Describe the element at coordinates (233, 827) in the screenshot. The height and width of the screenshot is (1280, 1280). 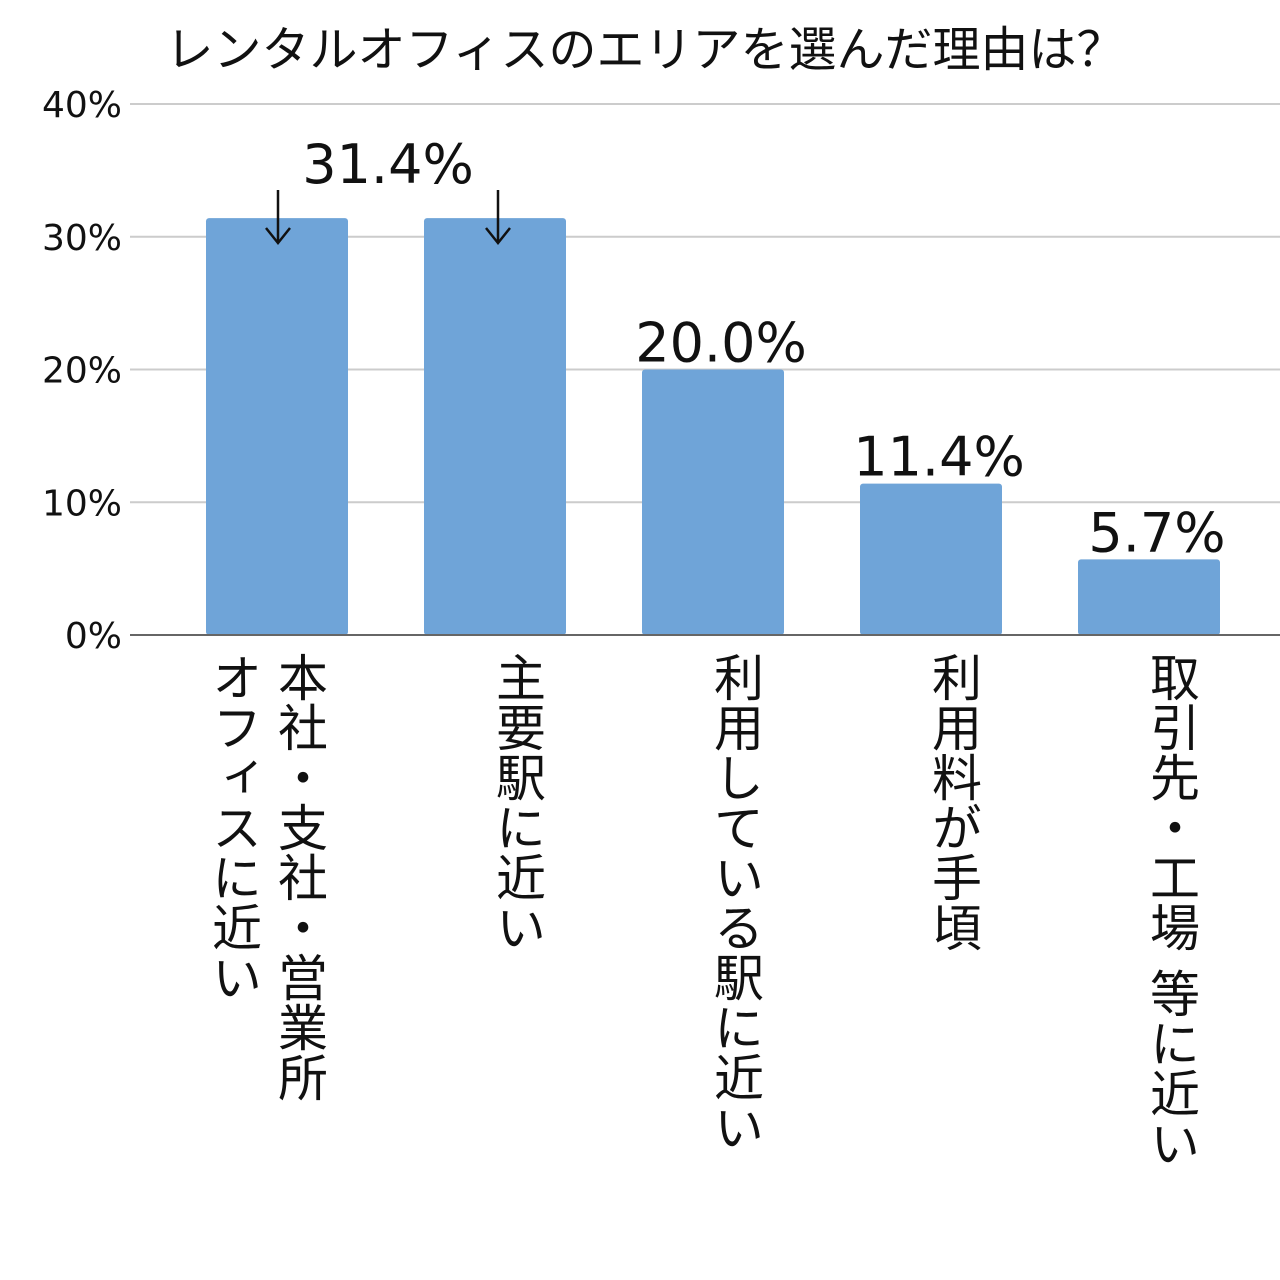
I see `category-label: オフィスに近い` at that location.